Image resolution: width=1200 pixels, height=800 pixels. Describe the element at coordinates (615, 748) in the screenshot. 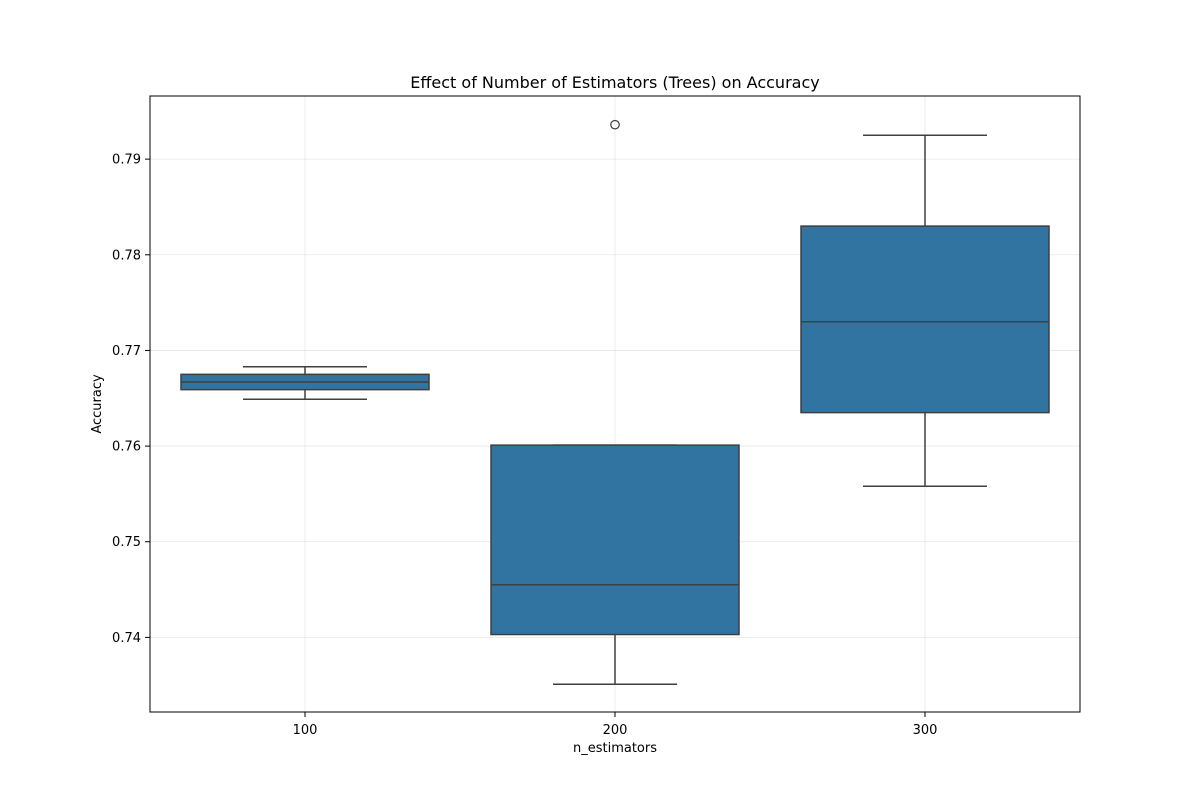

I see `x-axis-label: n_estimators` at that location.